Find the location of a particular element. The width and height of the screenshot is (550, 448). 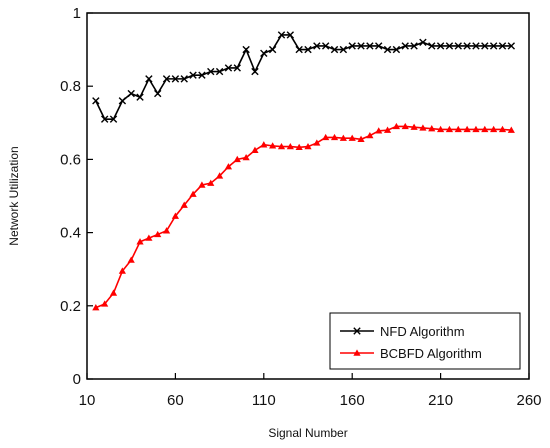

legend: NFD Algorithm BCBFD Algorithm is located at coordinates (425, 341).